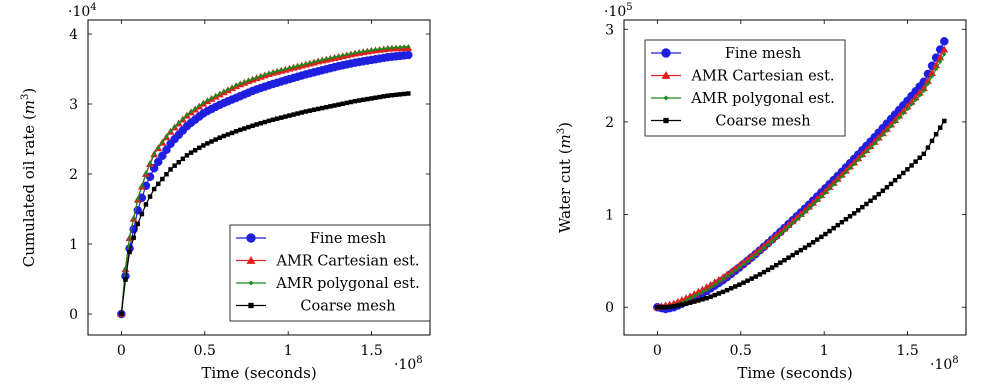 Image resolution: width=989 pixels, height=385 pixels. Describe the element at coordinates (311, 239) in the screenshot. I see `legend-item: Fine mesh` at that location.